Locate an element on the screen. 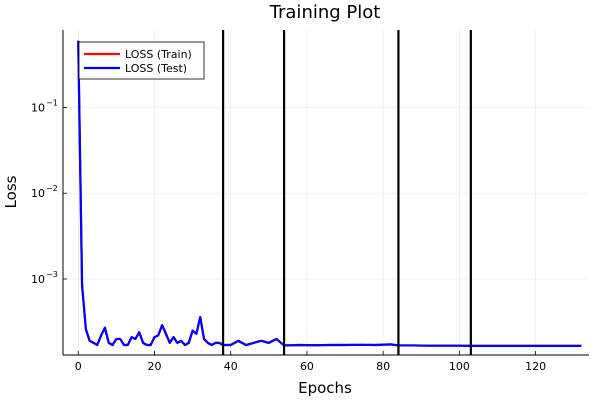 The height and width of the screenshot is (400, 600). y-tick-exponent: −1 is located at coordinates (52, 102).